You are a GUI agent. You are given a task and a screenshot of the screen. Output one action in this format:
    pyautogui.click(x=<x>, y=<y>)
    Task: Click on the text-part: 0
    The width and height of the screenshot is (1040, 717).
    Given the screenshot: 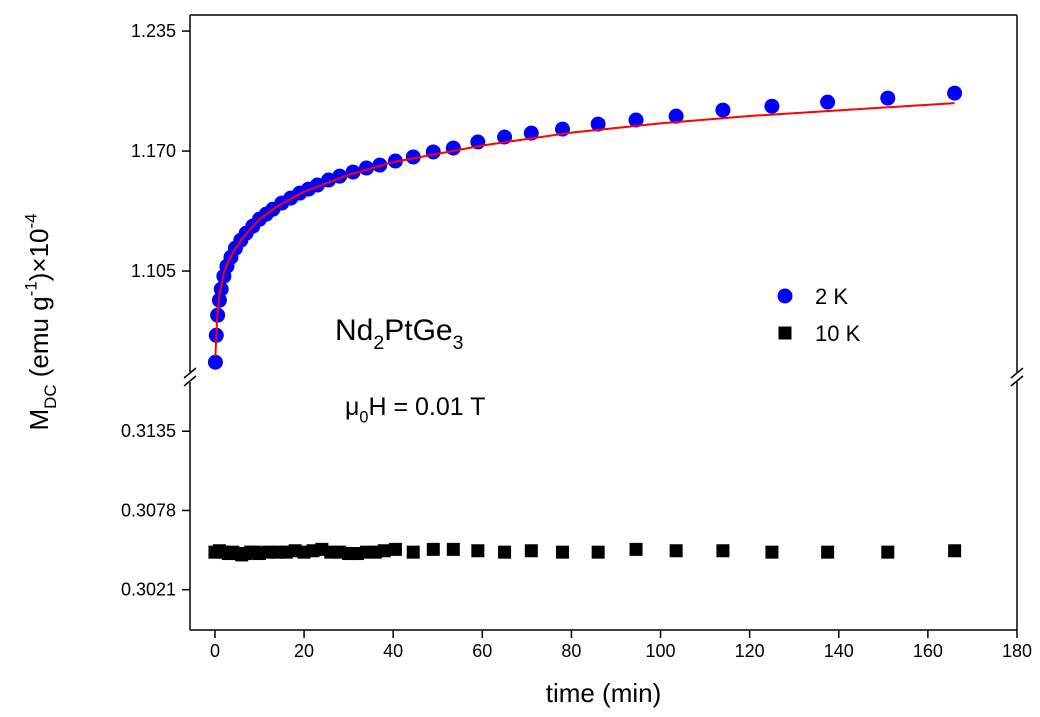 What is the action you would take?
    pyautogui.click(x=363, y=418)
    